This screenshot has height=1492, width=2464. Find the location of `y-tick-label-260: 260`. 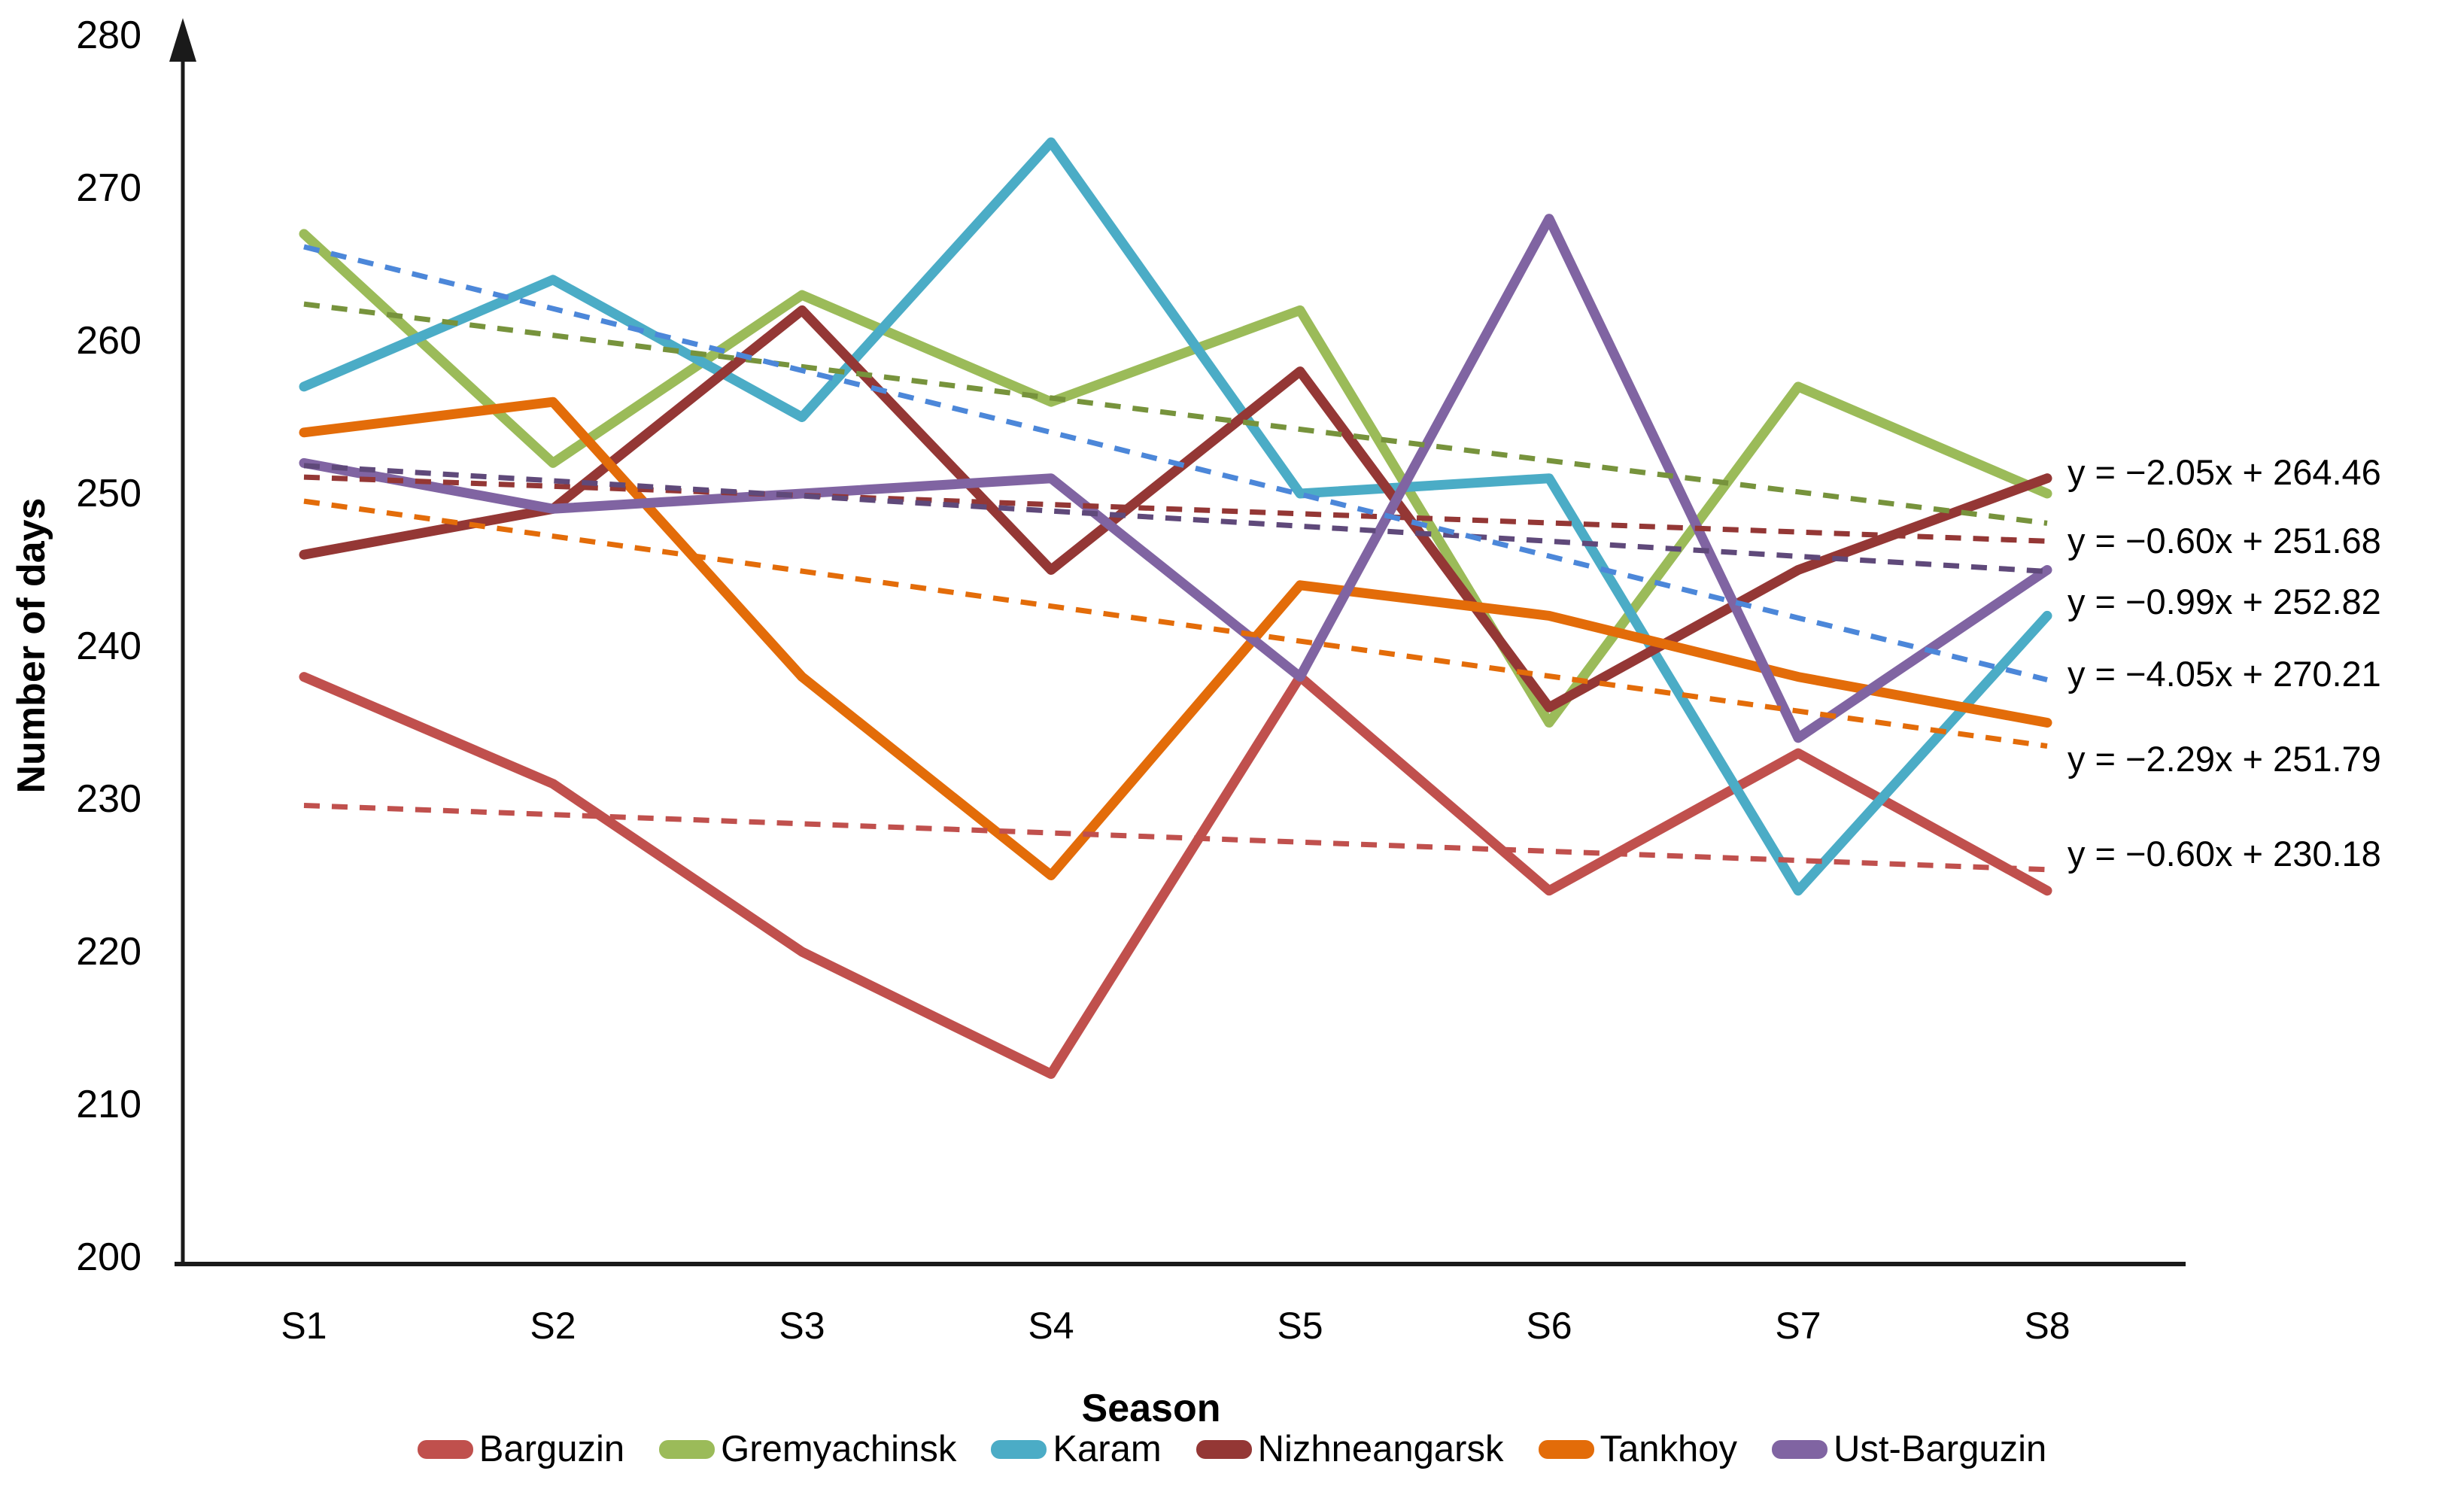

y-tick-label-260: 260 is located at coordinates (109, 341).